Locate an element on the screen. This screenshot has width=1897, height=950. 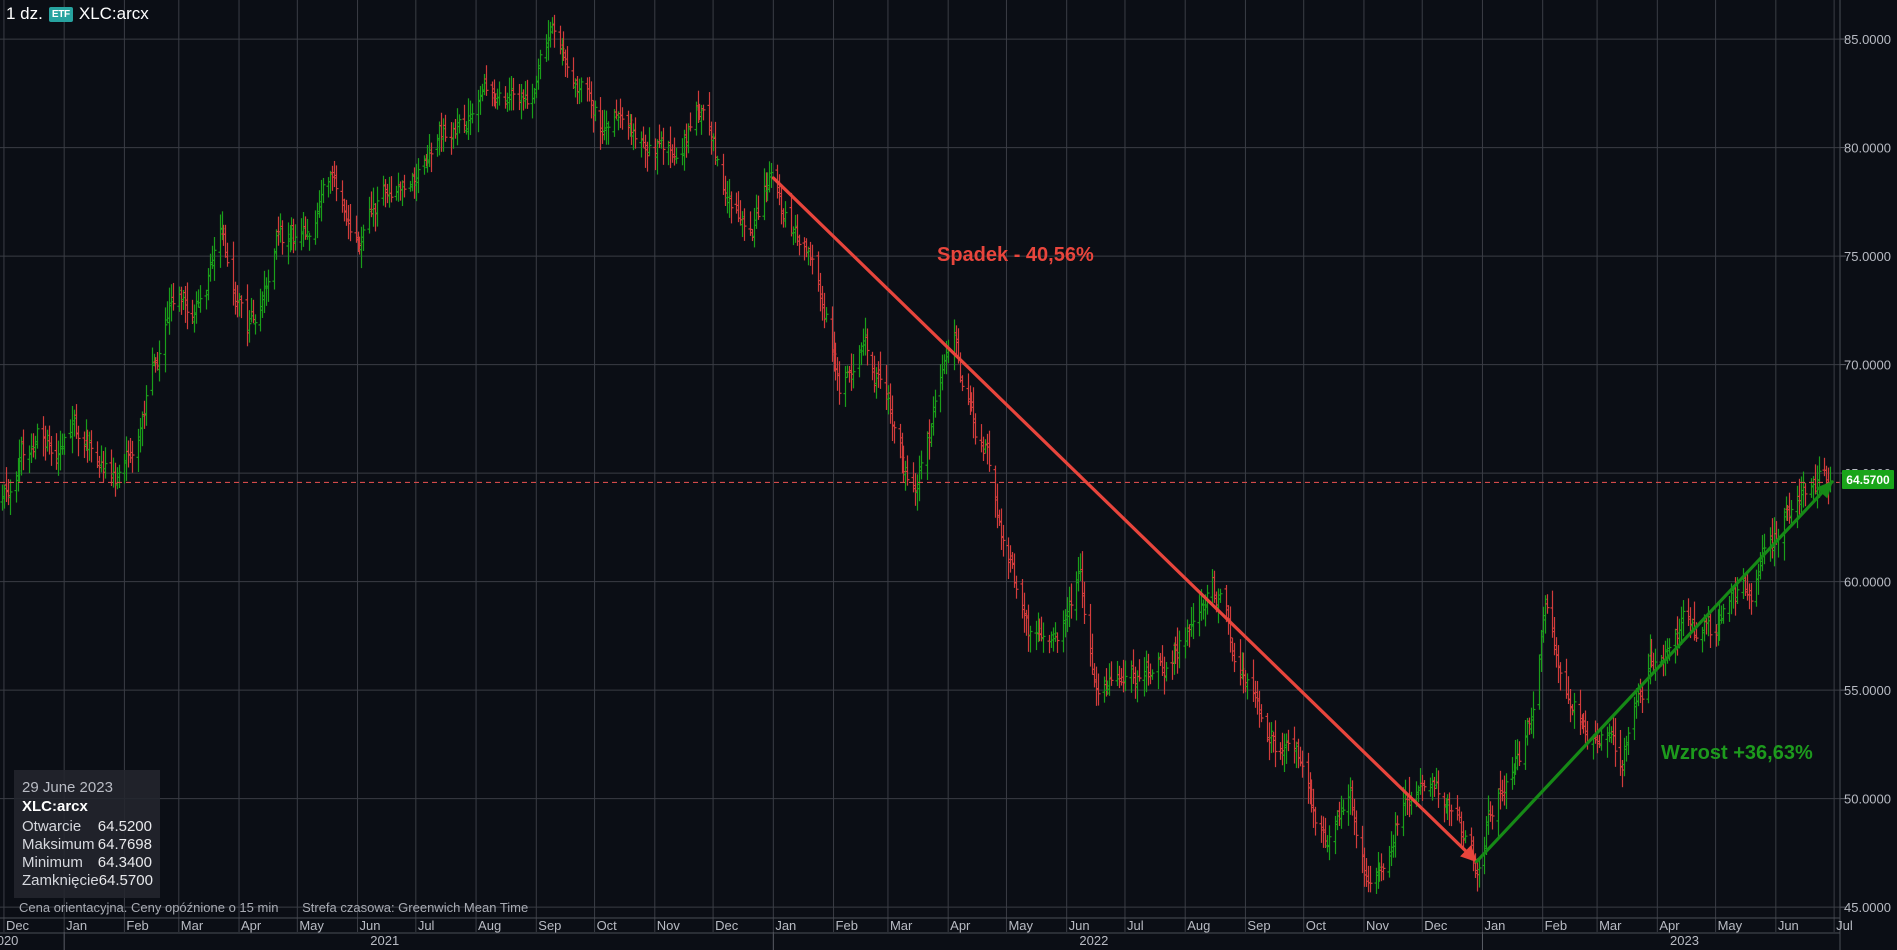
y-tick-label: 55.0000 is located at coordinates (1867, 690).